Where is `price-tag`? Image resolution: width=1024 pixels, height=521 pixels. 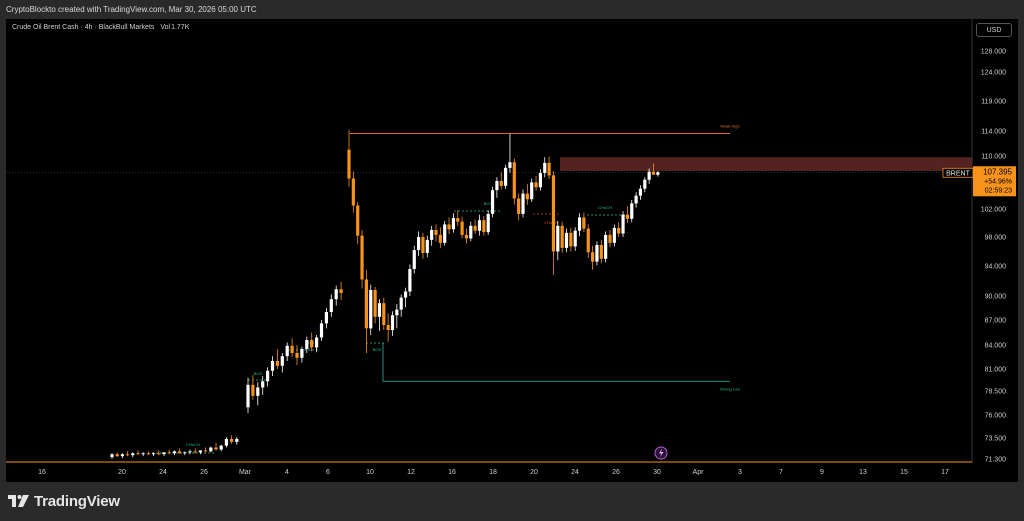 price-tag is located at coordinates (994, 181).